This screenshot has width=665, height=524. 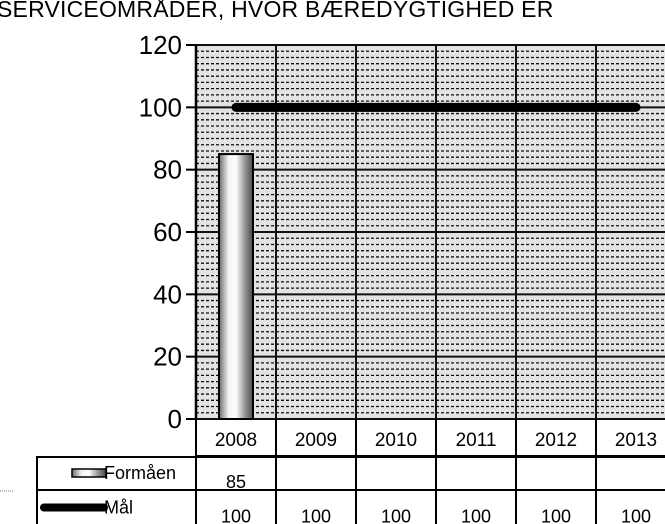 I want to click on legend-label-formaen: Formåen, so click(x=140, y=473).